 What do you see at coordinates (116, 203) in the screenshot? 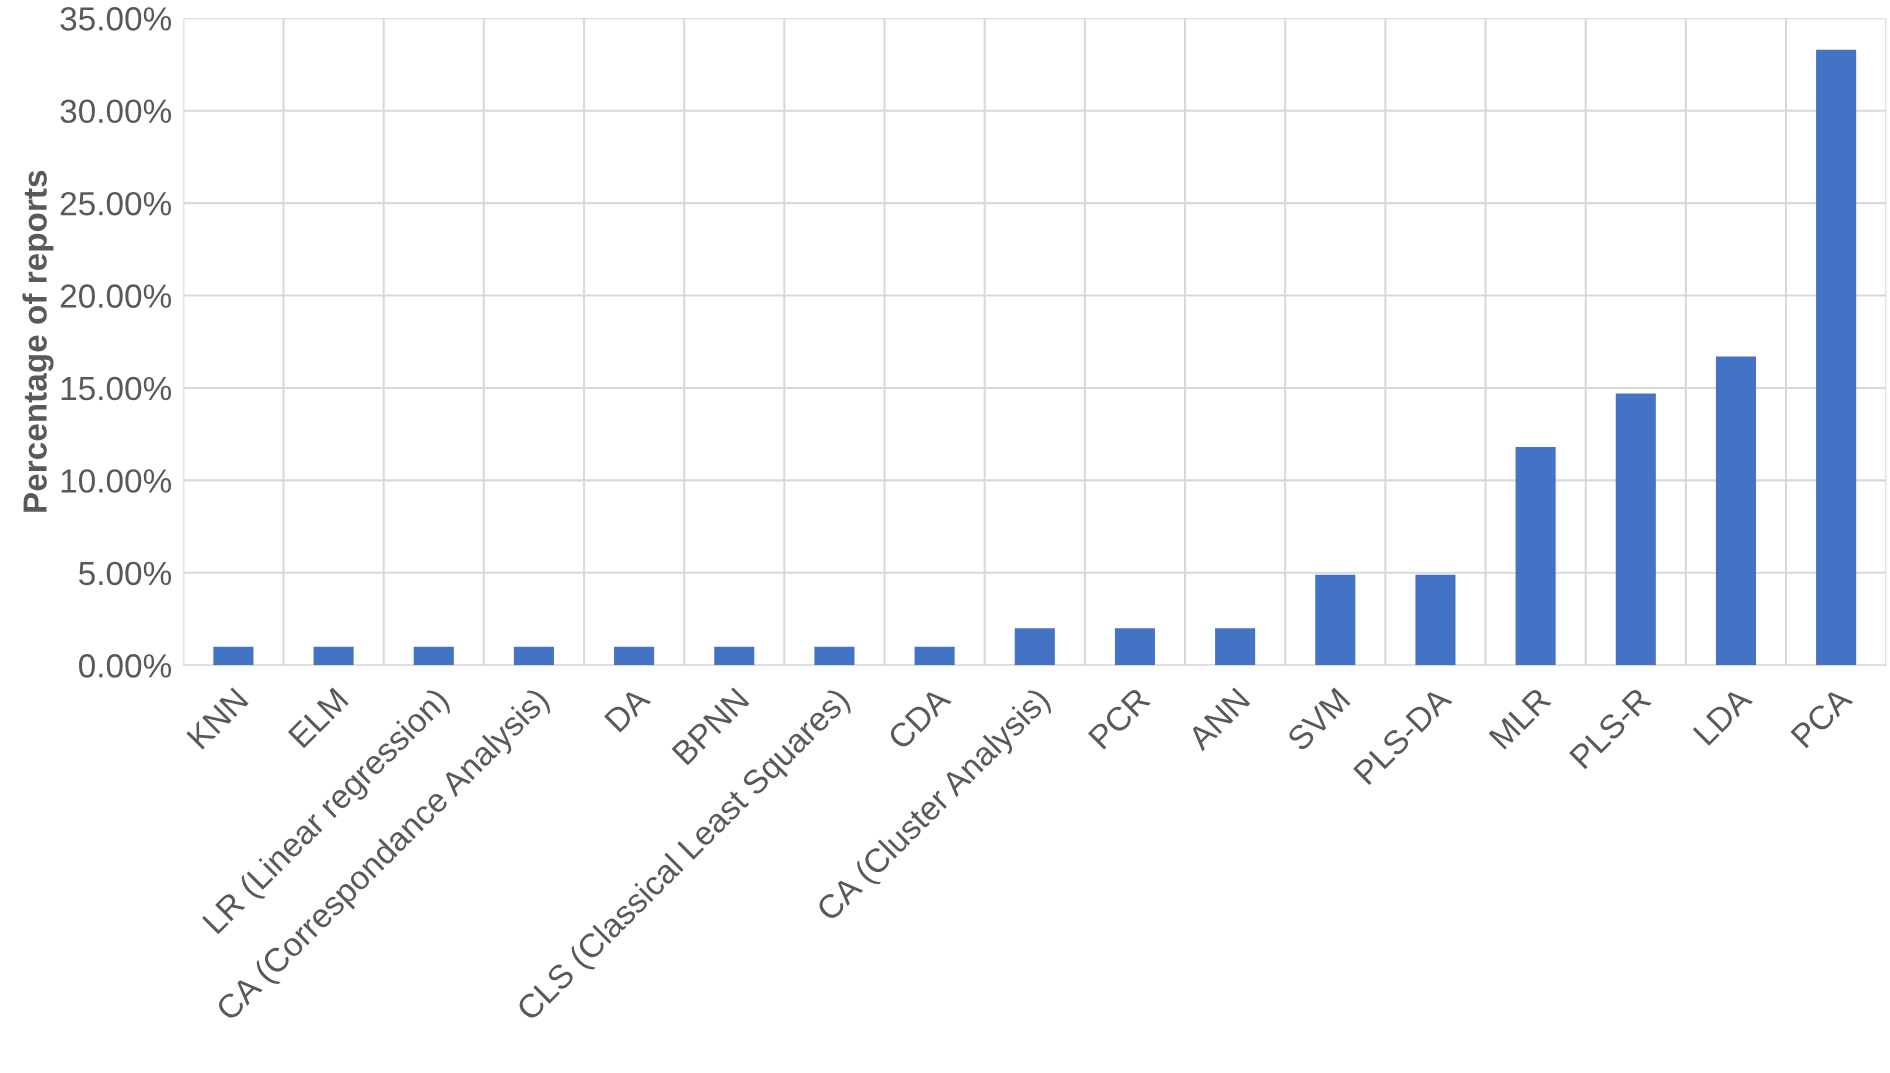
I see `y-tick-label: 25.00%` at bounding box center [116, 203].